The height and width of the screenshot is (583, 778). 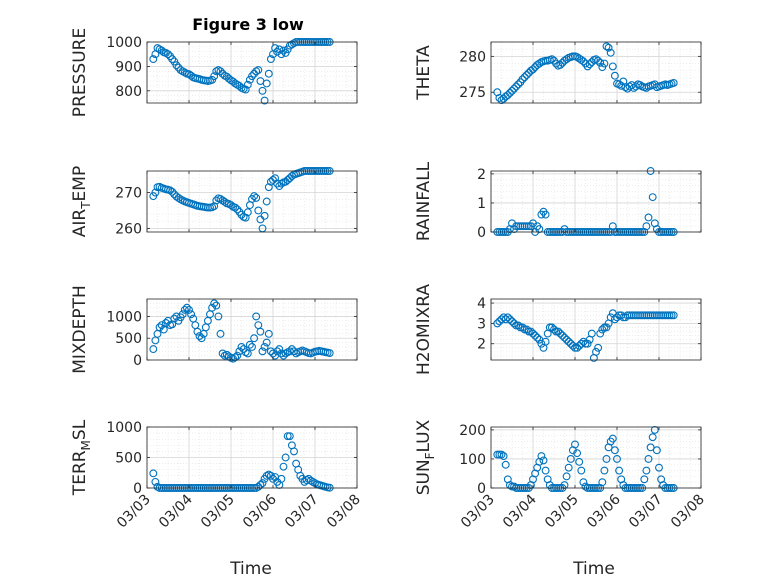 What do you see at coordinates (302, 512) in the screenshot?
I see `x-tick-label: 03/07` at bounding box center [302, 512].